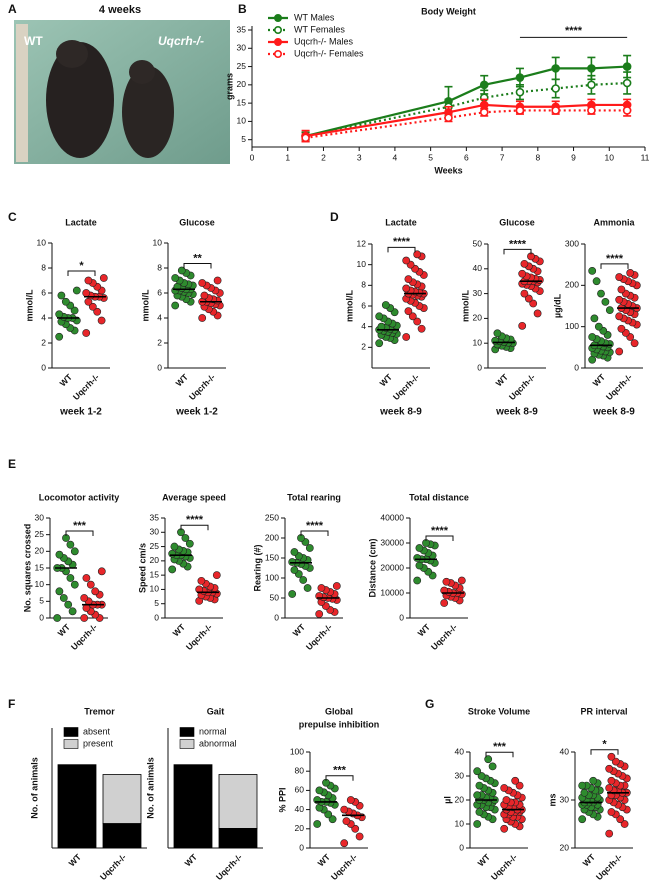 The image size is (649, 887). What do you see at coordinates (300, 770) in the screenshot?
I see `y-tick-label: 80` at bounding box center [300, 770].